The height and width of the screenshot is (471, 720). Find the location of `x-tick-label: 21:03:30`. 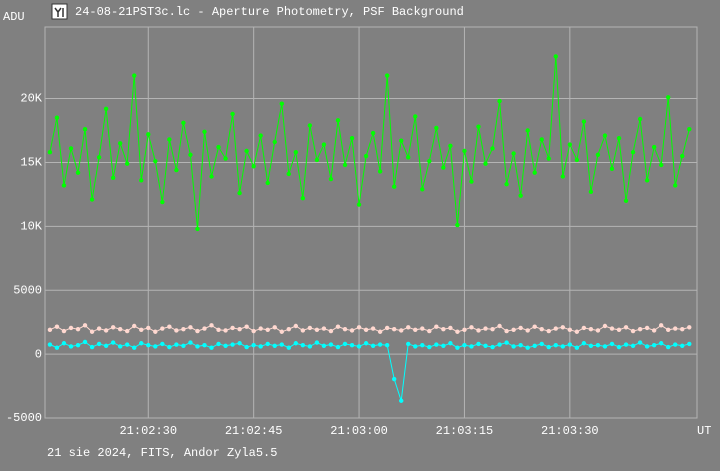

x-tick-label: 21:03:30 is located at coordinates (570, 431).